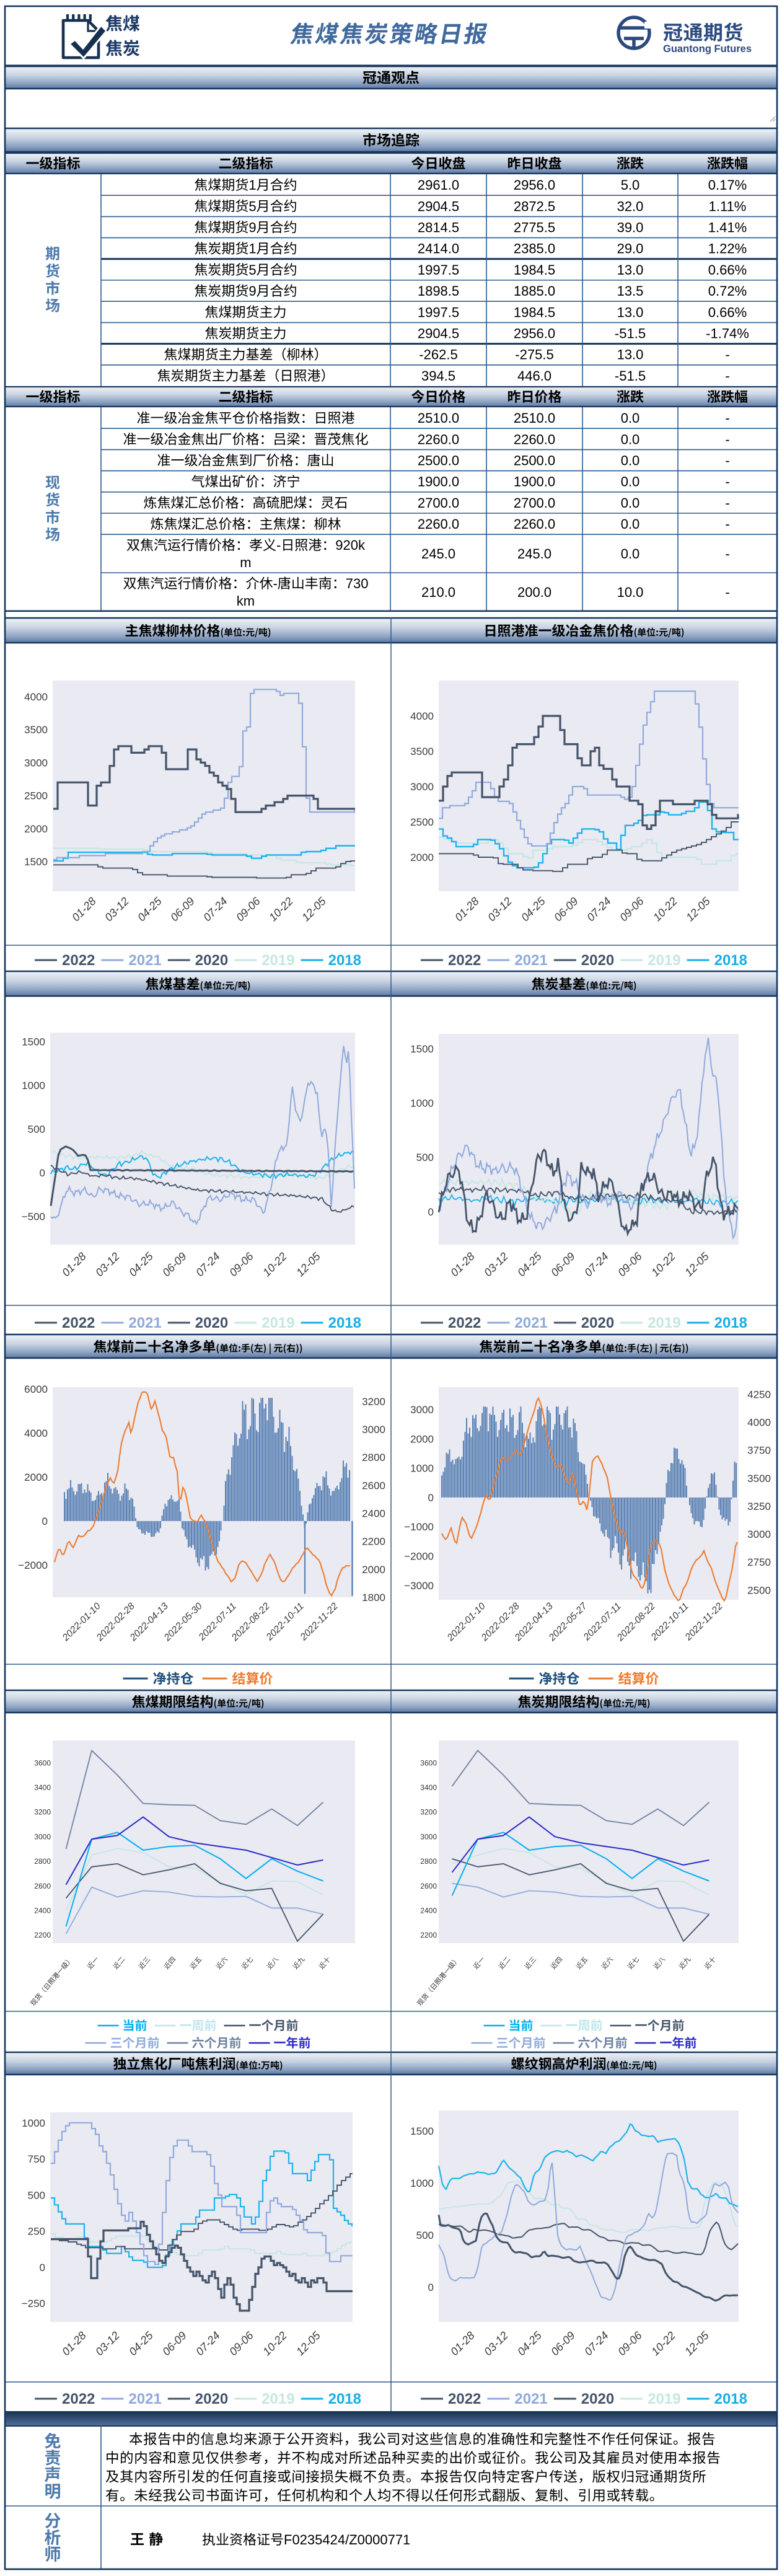  What do you see at coordinates (428, 1787) in the screenshot?
I see `svg-text: 3400` at bounding box center [428, 1787].